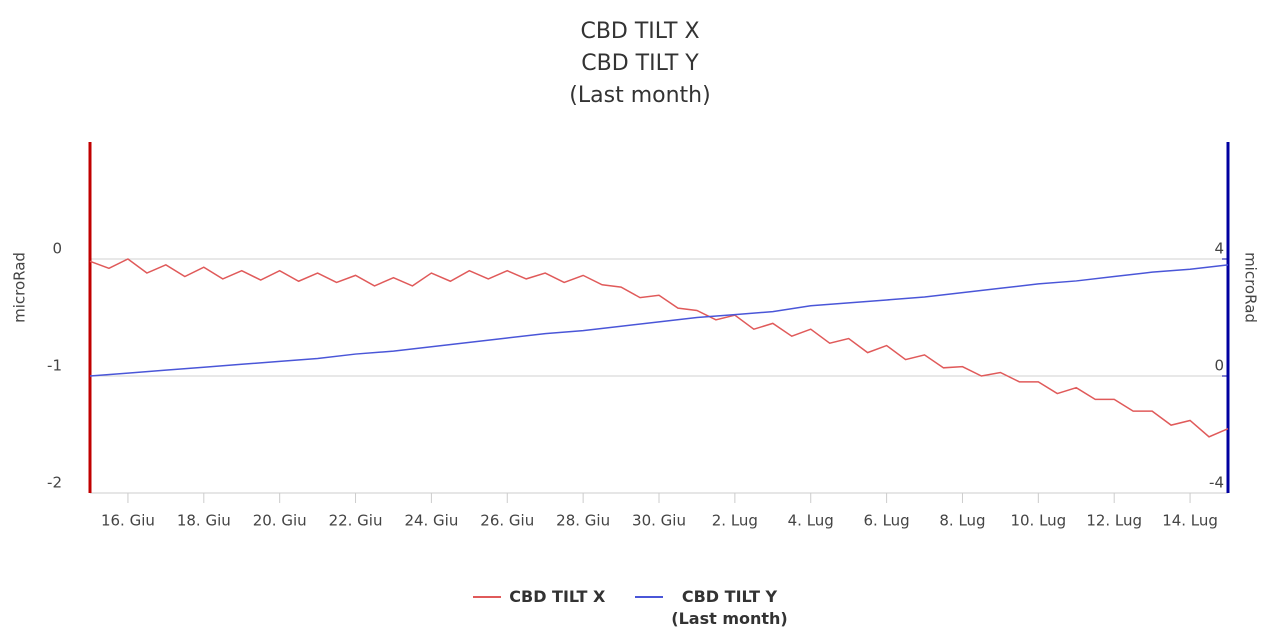 Image resolution: width=1261 pixels, height=633 pixels. I want to click on y2-axis-title: microRad, so click(1251, 287).